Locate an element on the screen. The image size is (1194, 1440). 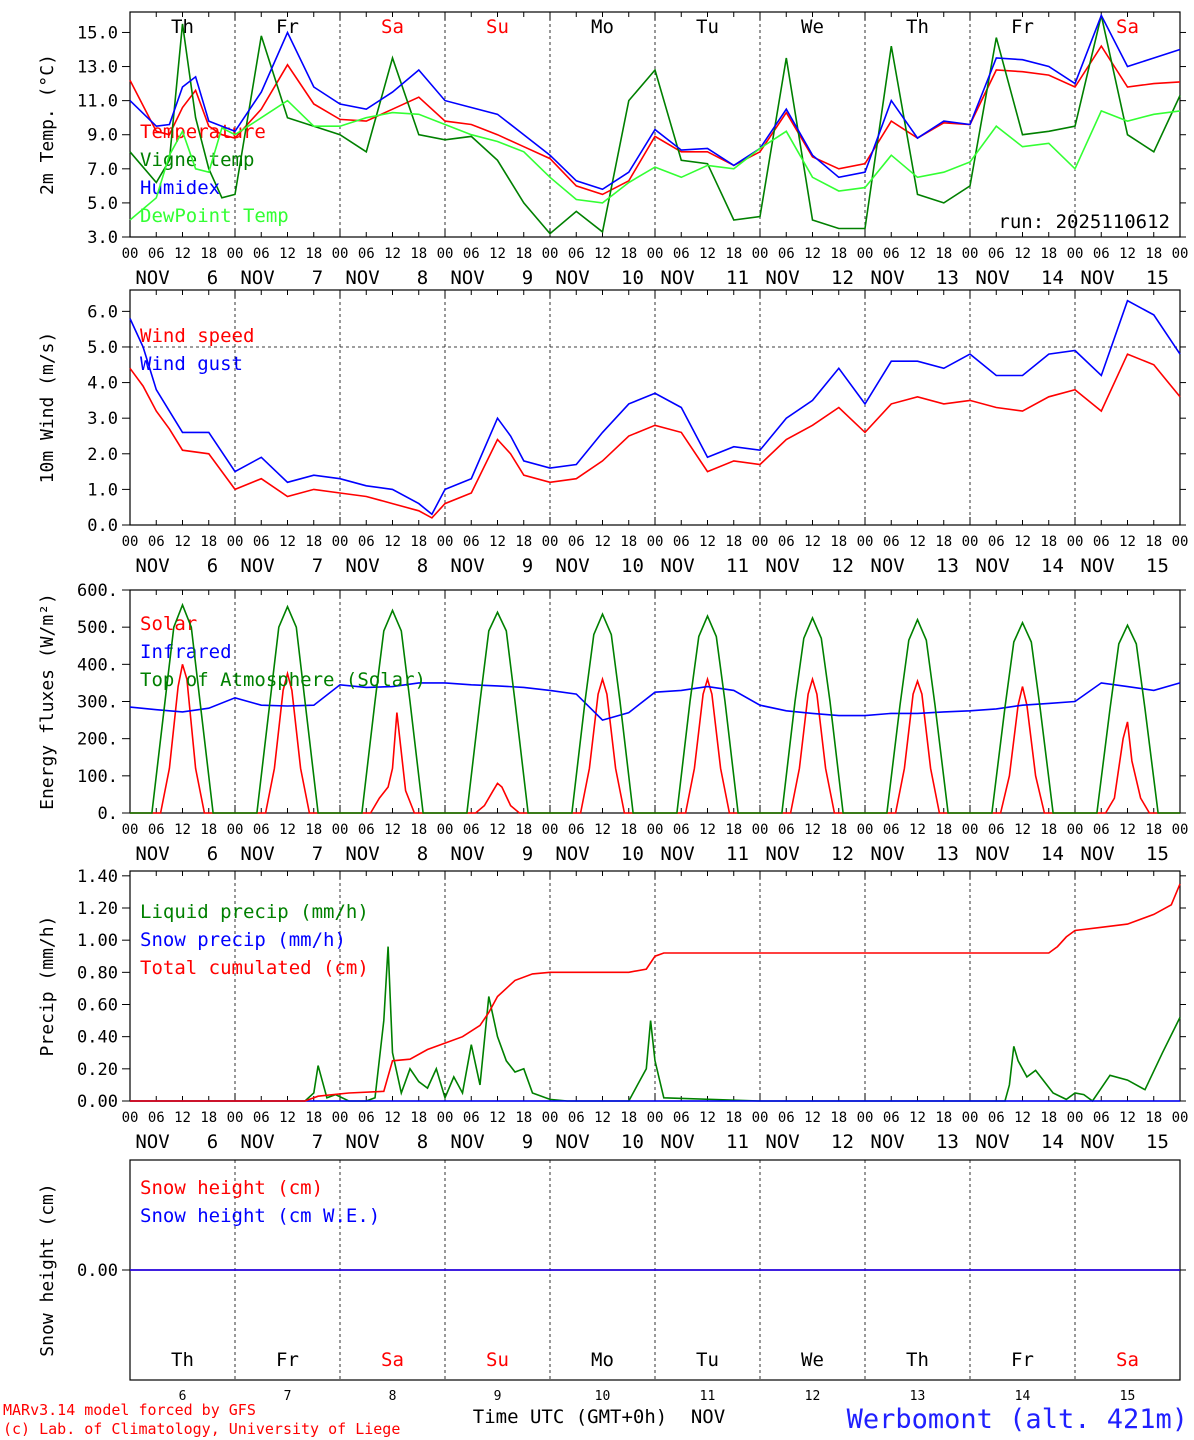
x-day-label: 12 is located at coordinates (842, 278).